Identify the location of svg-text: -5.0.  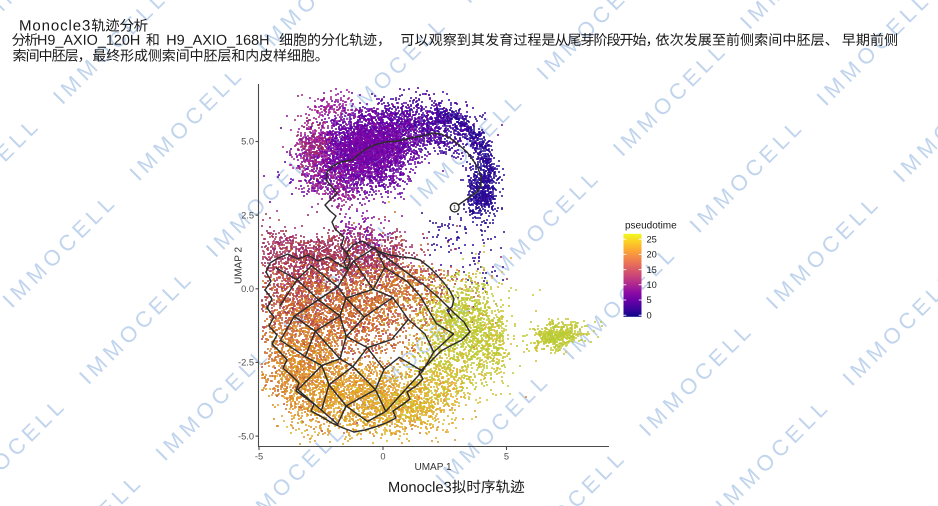
(246, 436).